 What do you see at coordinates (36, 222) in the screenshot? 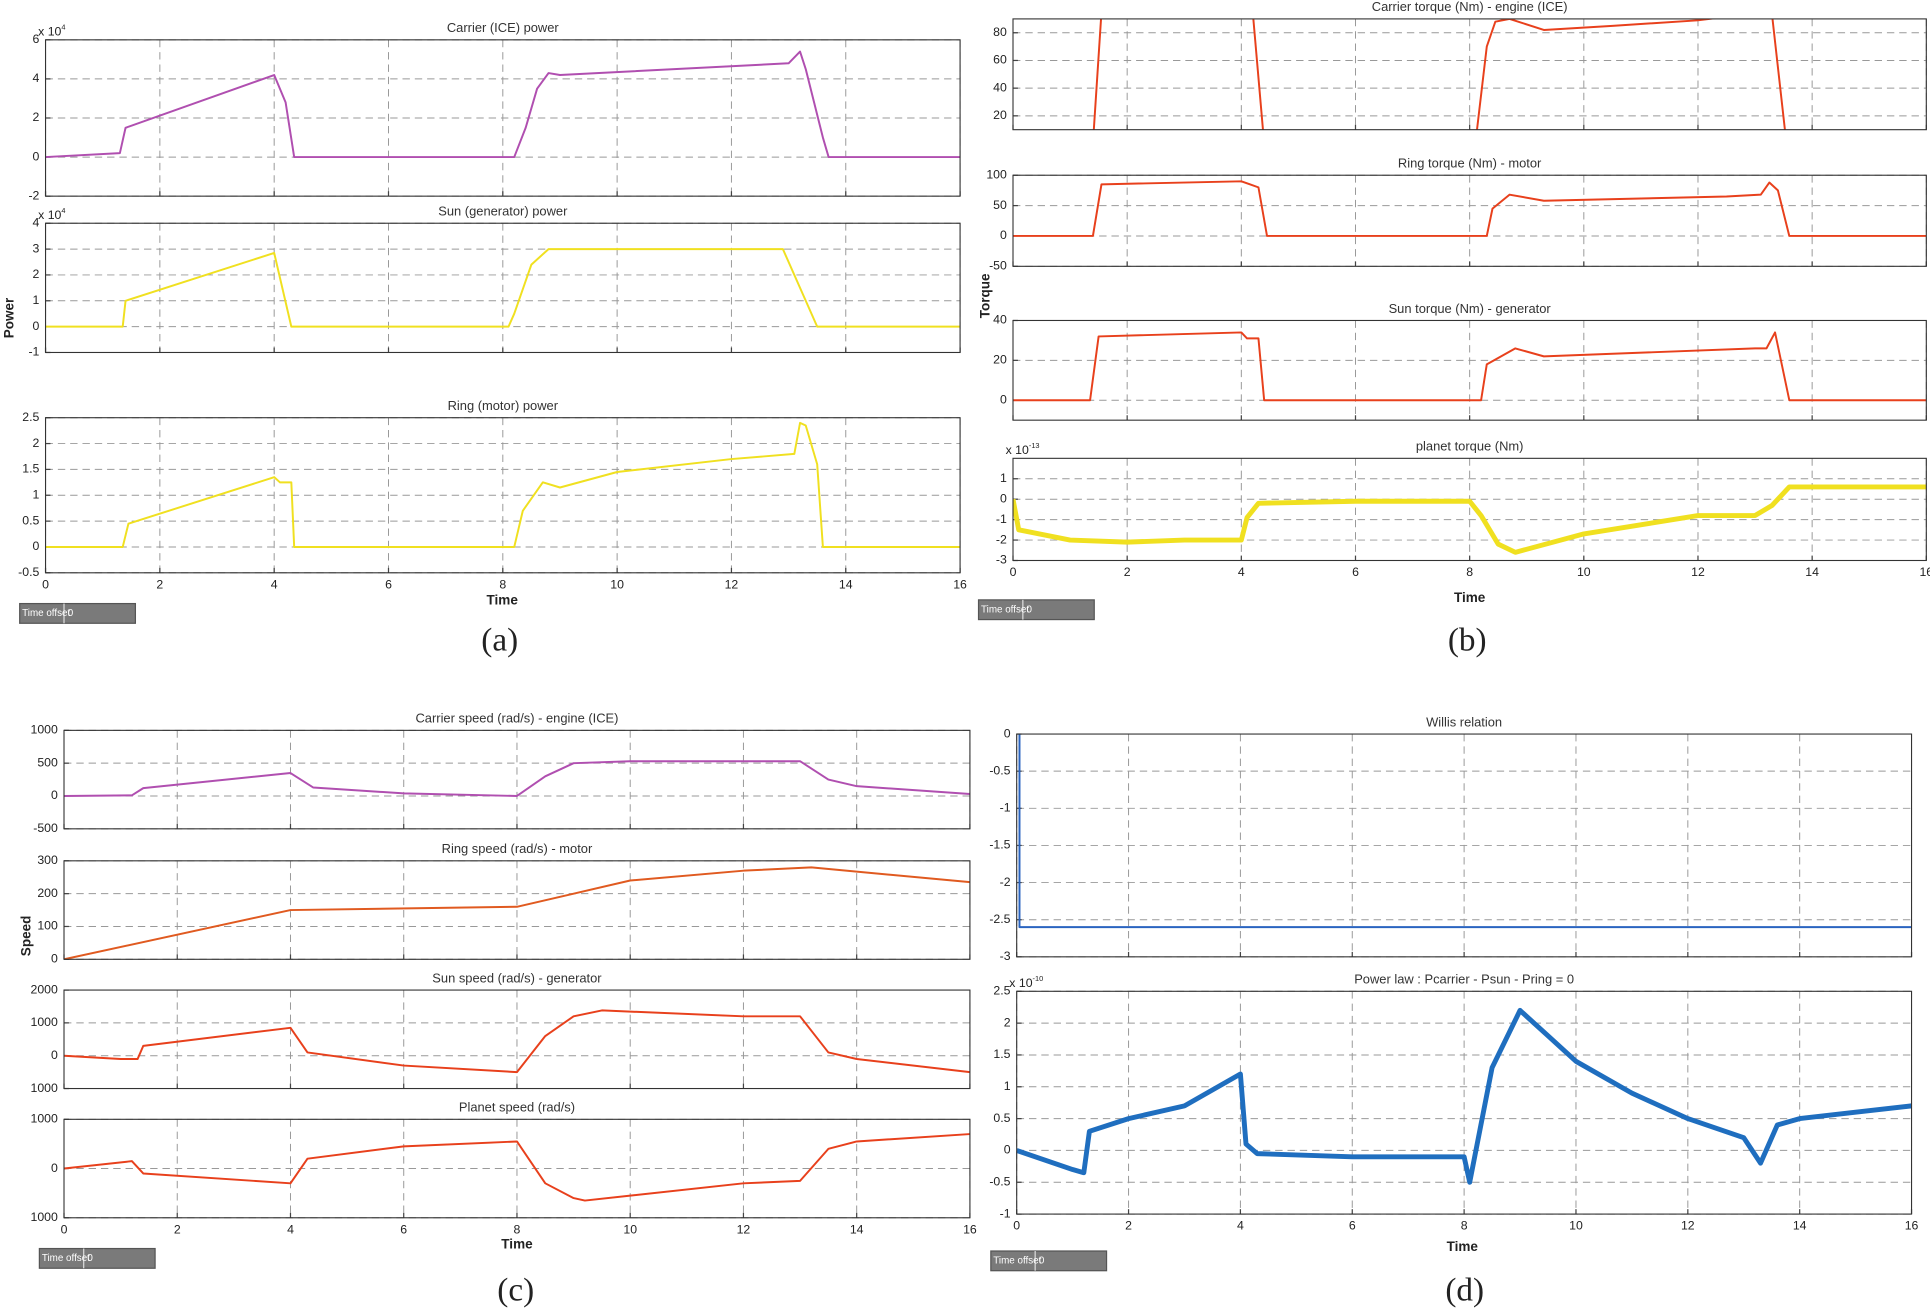
I see `y-tick-label: 4` at bounding box center [36, 222].